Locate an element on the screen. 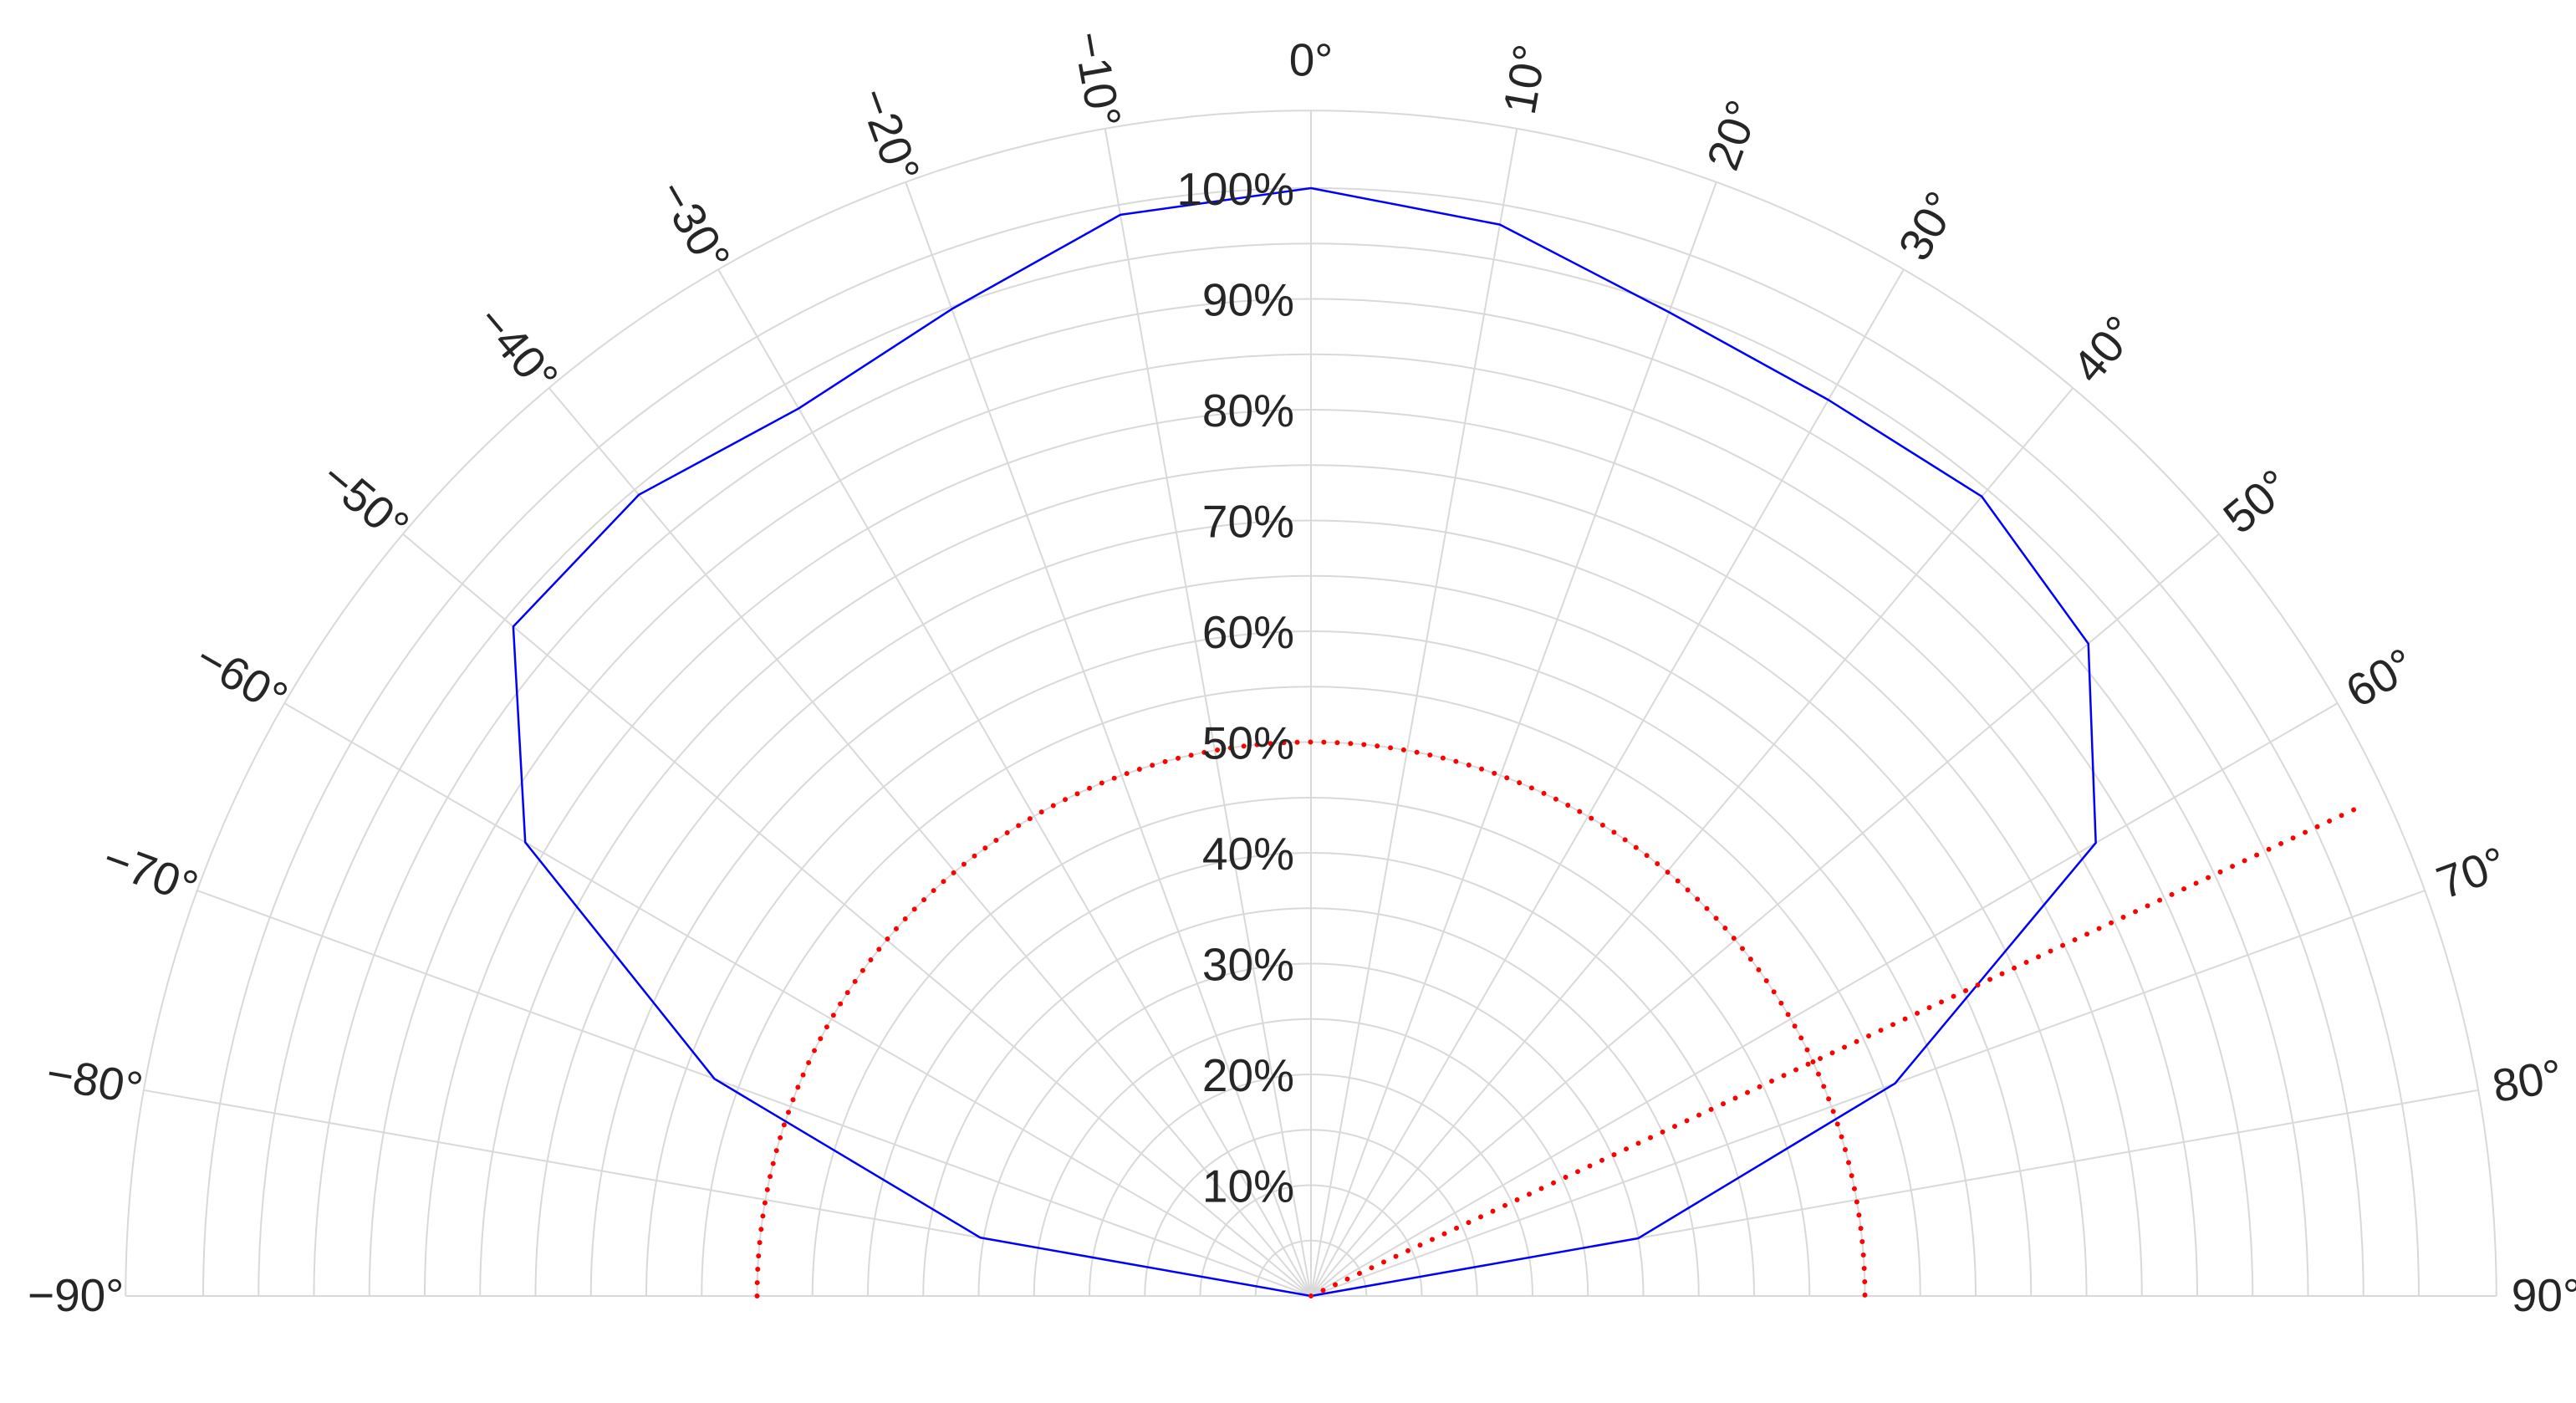  angle-tick-label: −50° is located at coordinates (365, 502).